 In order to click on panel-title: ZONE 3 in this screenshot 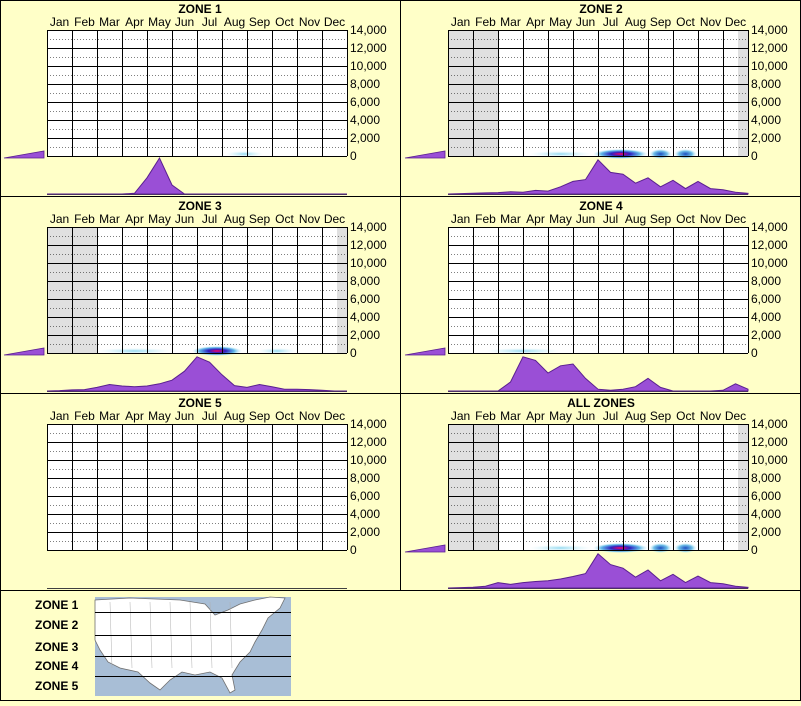, I will do `click(200, 206)`.